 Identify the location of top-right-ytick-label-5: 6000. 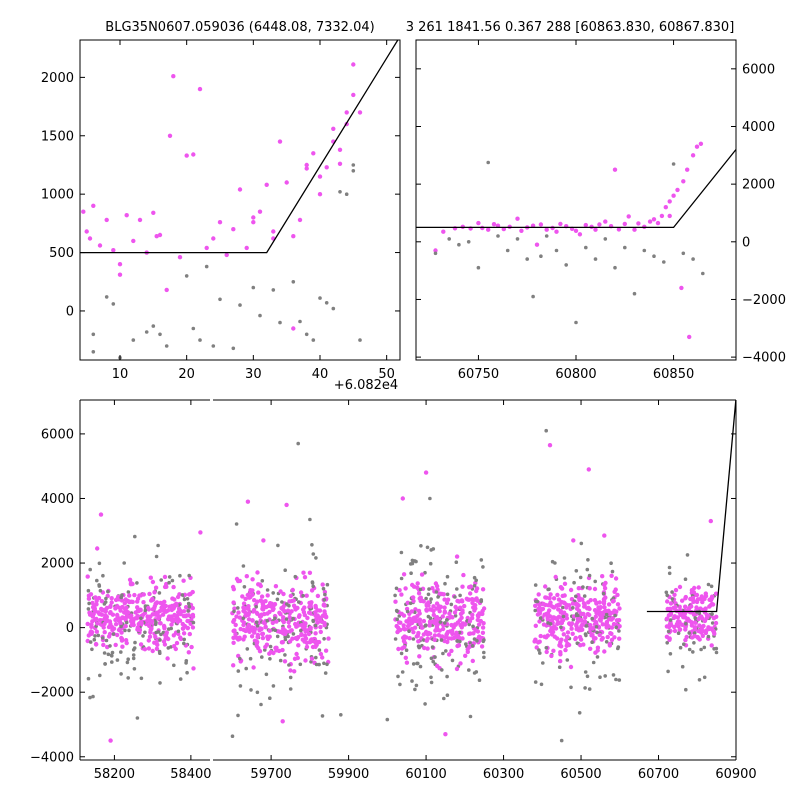
(758, 69).